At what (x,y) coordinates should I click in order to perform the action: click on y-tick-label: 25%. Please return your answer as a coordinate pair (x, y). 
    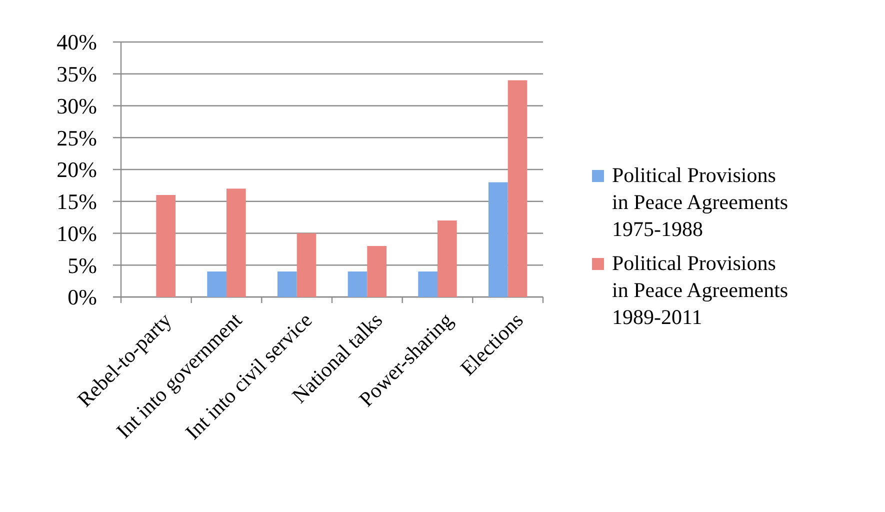
    Looking at the image, I should click on (76, 137).